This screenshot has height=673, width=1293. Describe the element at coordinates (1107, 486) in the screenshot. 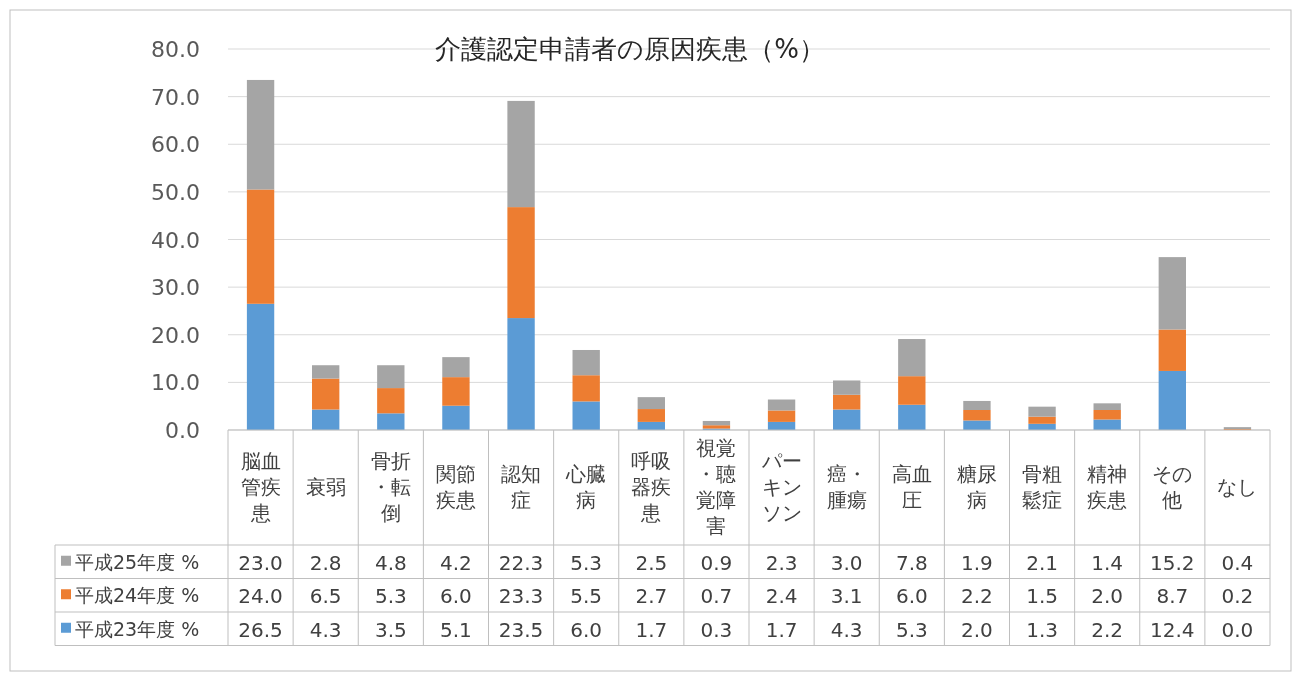

I see `x-tick-label: 精神疾患` at that location.